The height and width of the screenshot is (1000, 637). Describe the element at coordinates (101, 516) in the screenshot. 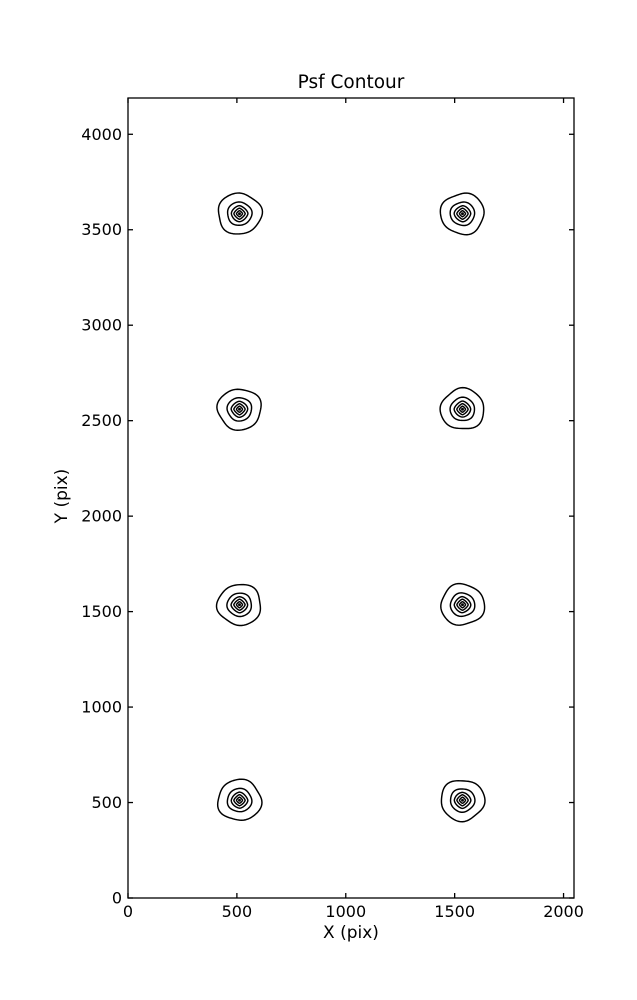

I see `y-tick-label: 2000` at that location.